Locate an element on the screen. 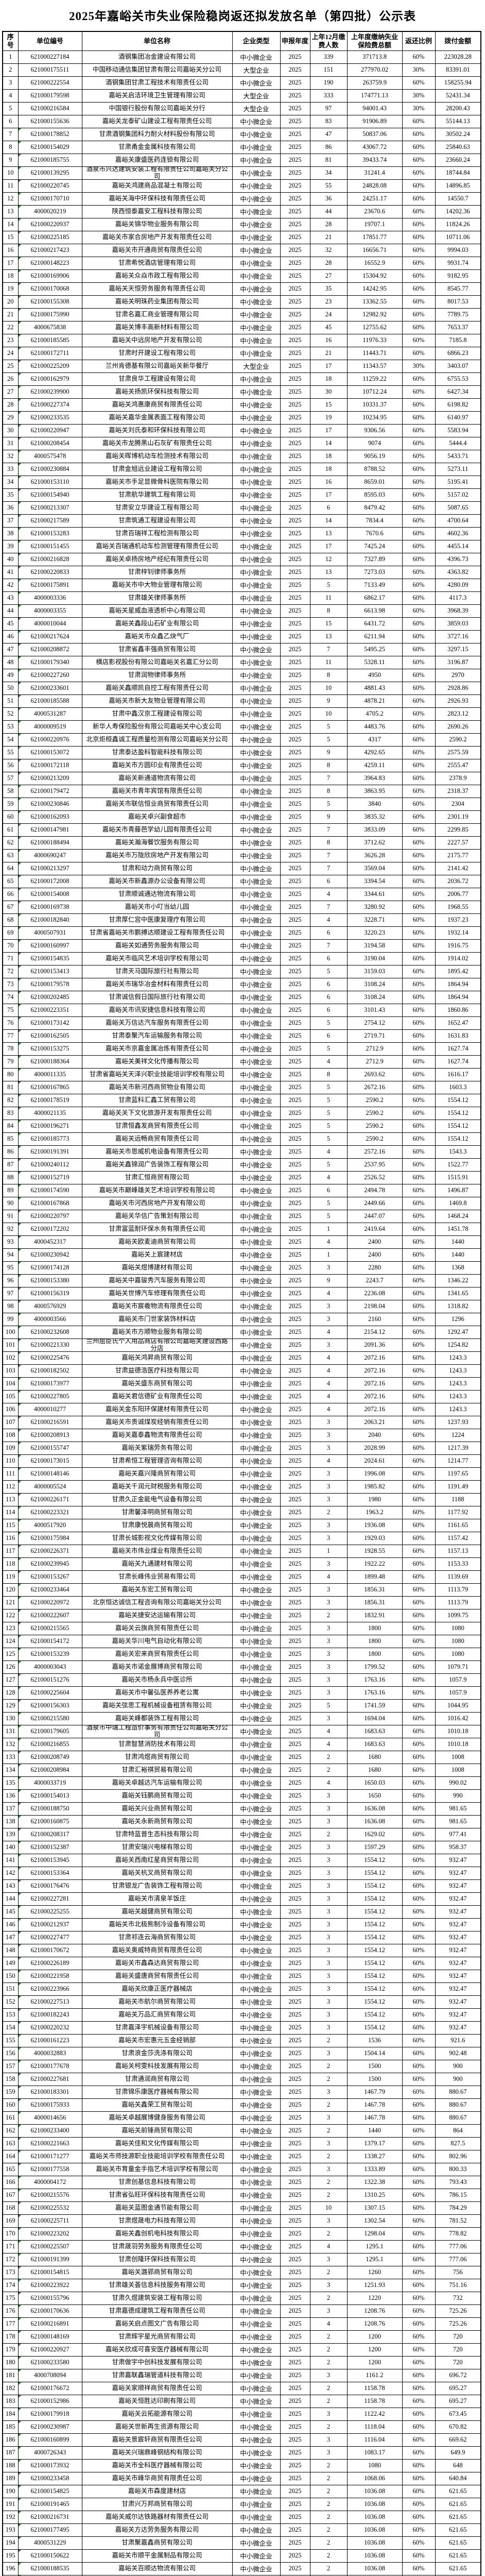 This screenshot has width=485, height=2576. cell-unit-id: 621000152387 is located at coordinates (50, 1847).